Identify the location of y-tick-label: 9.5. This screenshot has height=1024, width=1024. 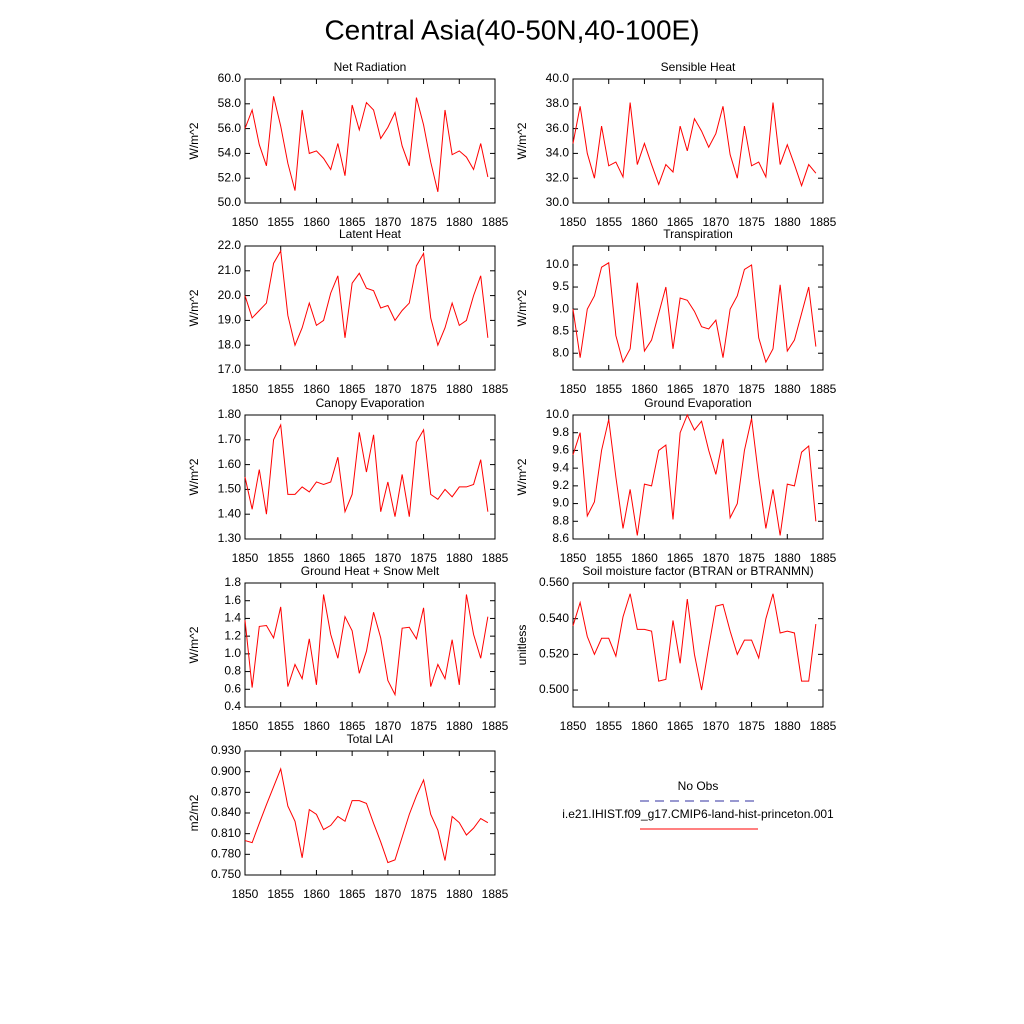
(560, 286).